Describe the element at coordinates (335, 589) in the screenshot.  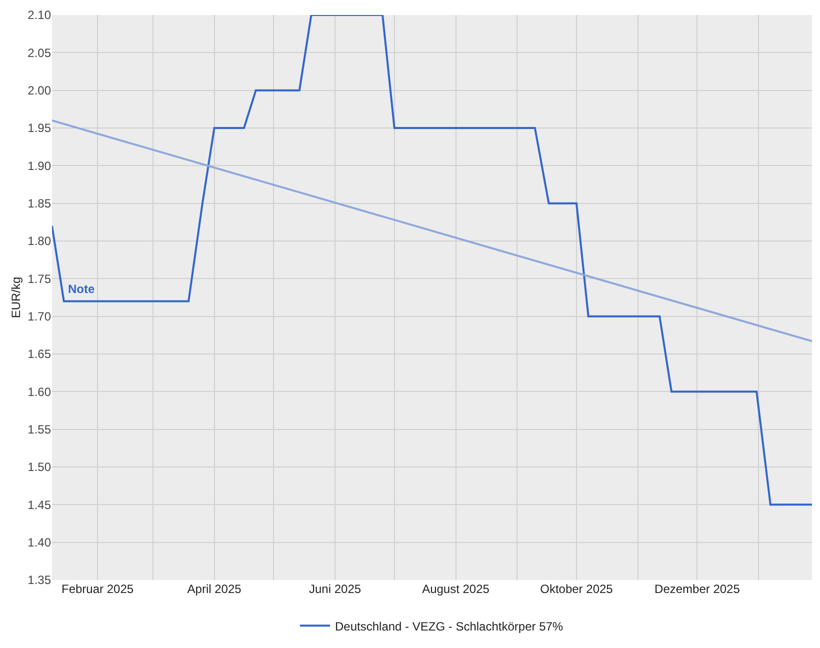
I see `x-tick-label: Juni 2025` at that location.